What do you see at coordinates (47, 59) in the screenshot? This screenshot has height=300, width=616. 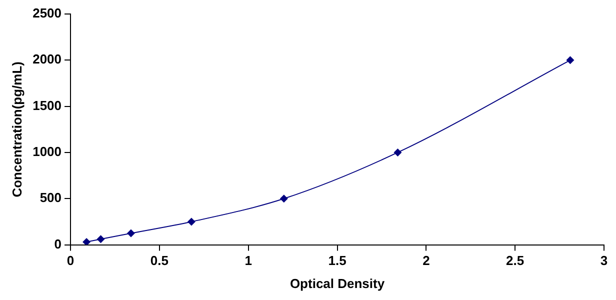 I see `y-tick-label: 2000` at bounding box center [47, 59].